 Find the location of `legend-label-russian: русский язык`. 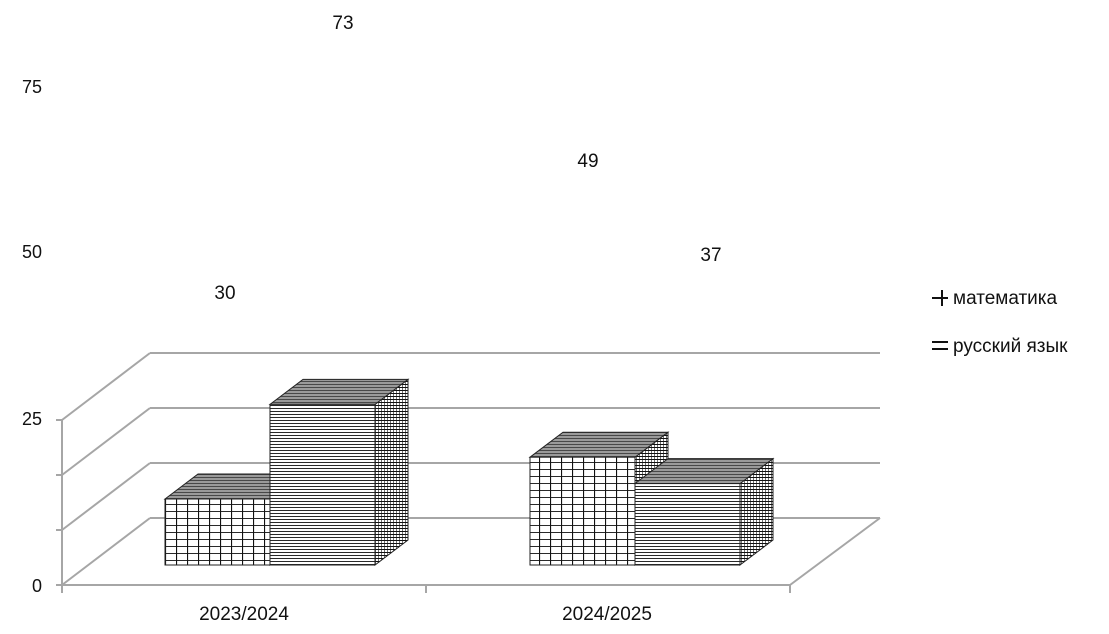

legend-label-russian: русский язык is located at coordinates (1010, 346).